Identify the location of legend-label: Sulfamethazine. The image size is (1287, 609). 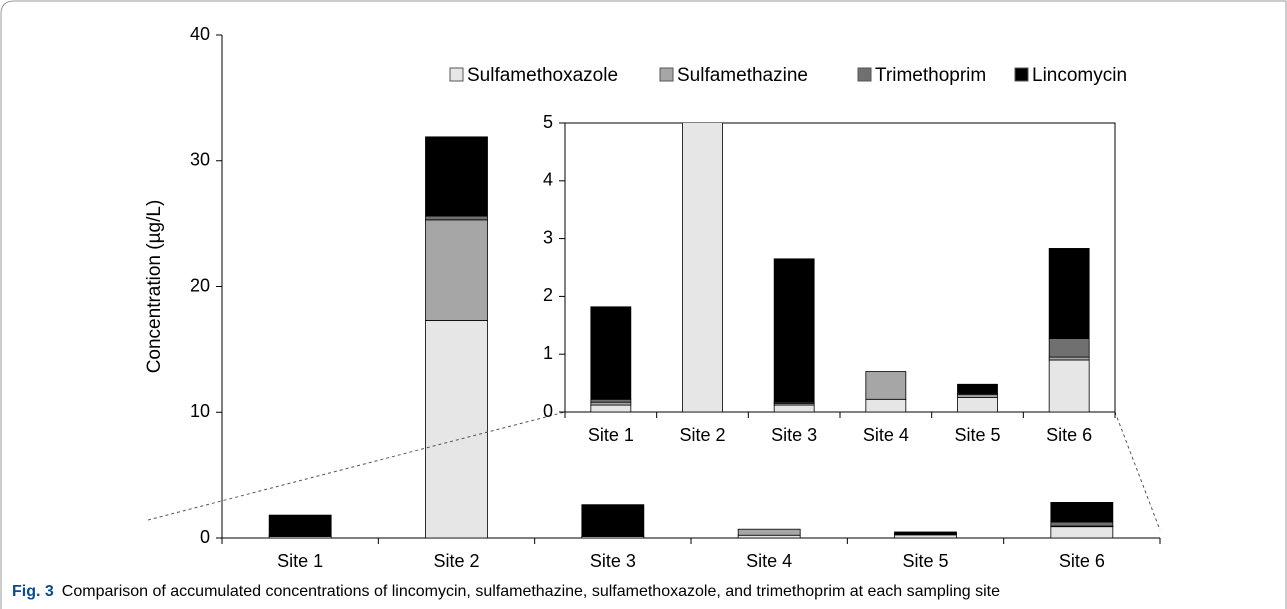
(742, 75).